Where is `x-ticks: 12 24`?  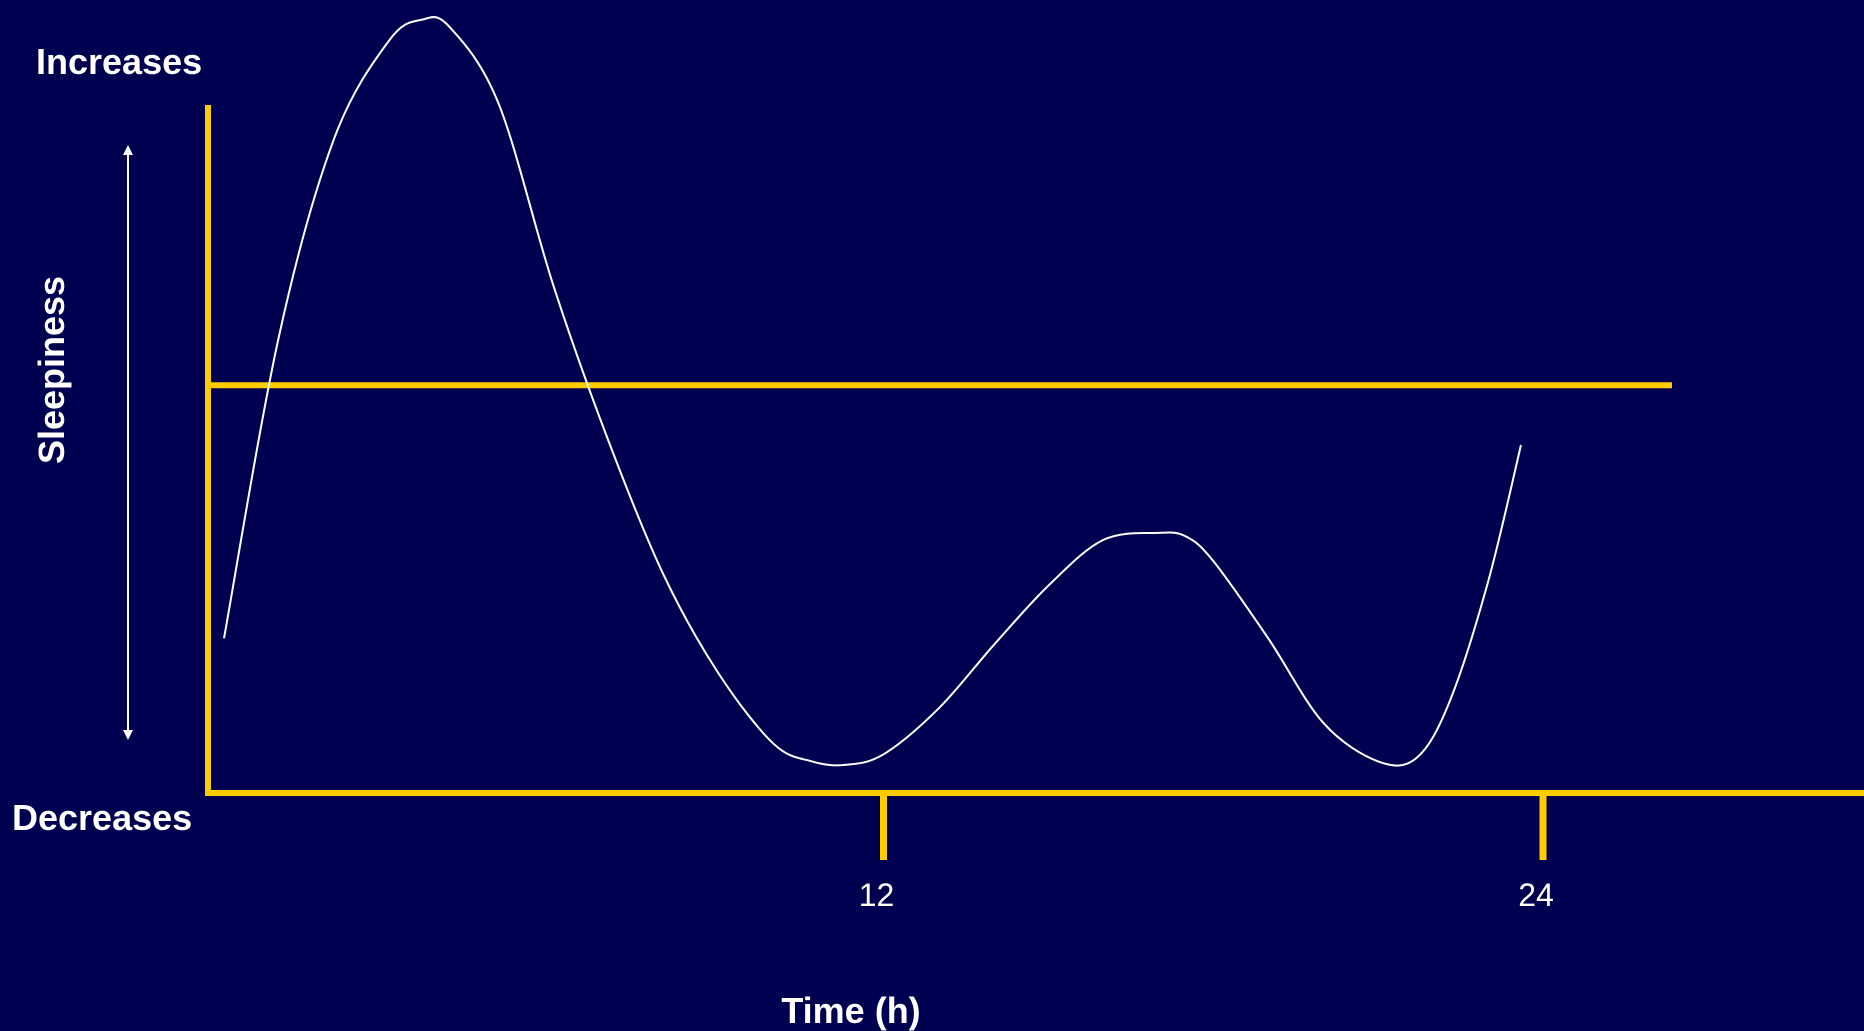
x-ticks: 12 24 is located at coordinates (1206, 853).